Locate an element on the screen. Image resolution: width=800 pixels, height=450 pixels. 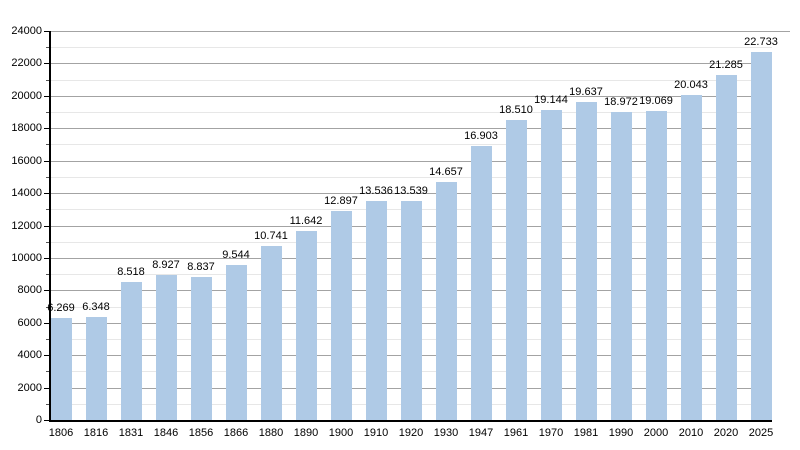
bar-value-label: 11.642 is located at coordinates (306, 221).